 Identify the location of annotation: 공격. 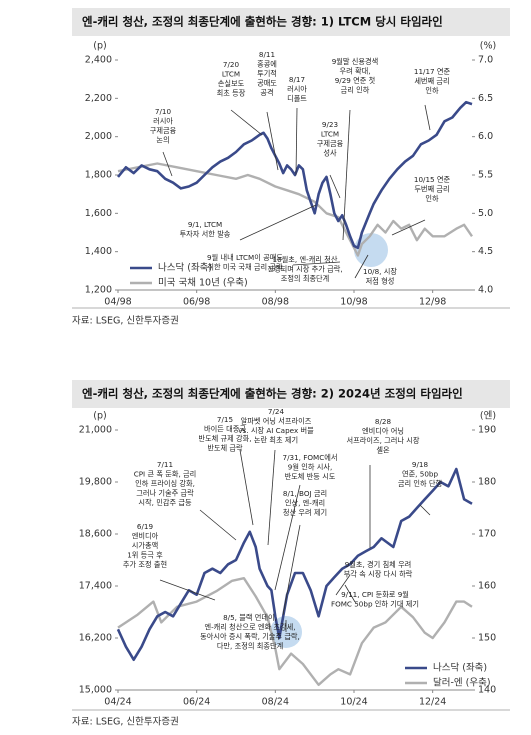
(266, 92).